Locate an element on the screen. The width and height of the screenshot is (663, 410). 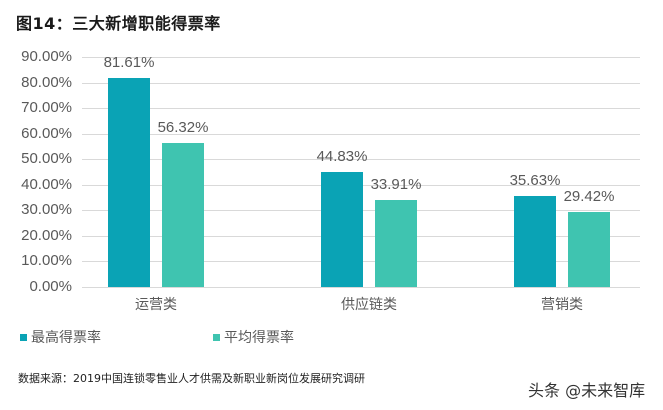
legend-swatch-avg is located at coordinates (216, 337).